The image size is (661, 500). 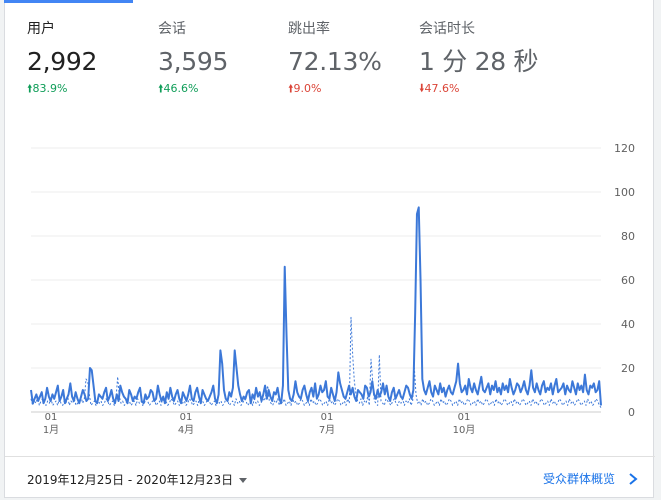 I want to click on chevron-right-icon, so click(x=633, y=478).